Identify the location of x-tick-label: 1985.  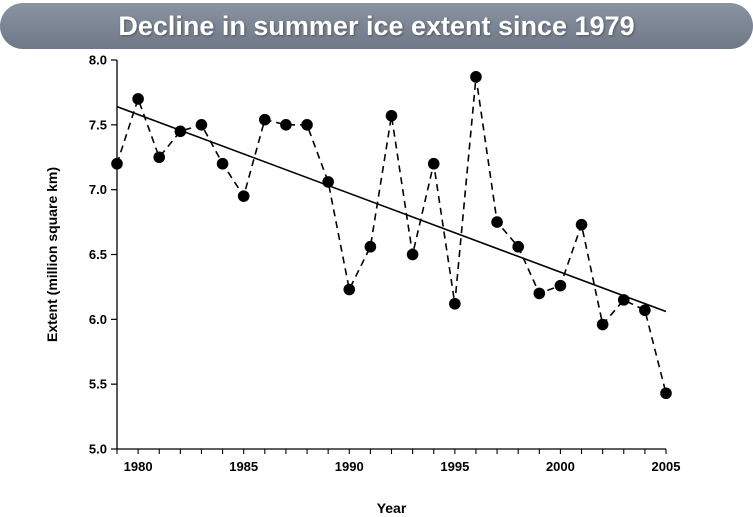
(243, 466).